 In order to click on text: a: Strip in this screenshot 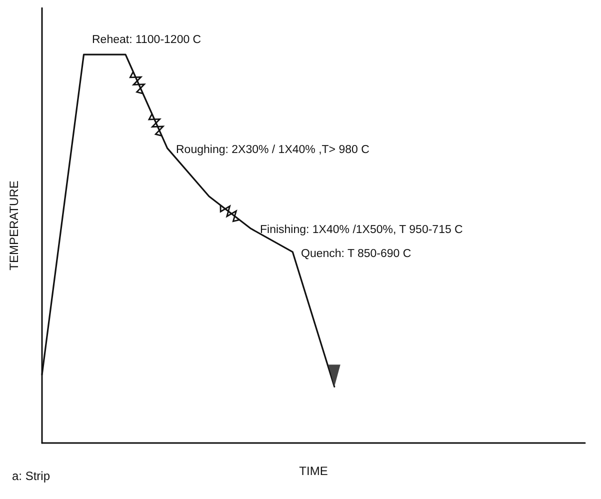, I will do `click(31, 476)`.